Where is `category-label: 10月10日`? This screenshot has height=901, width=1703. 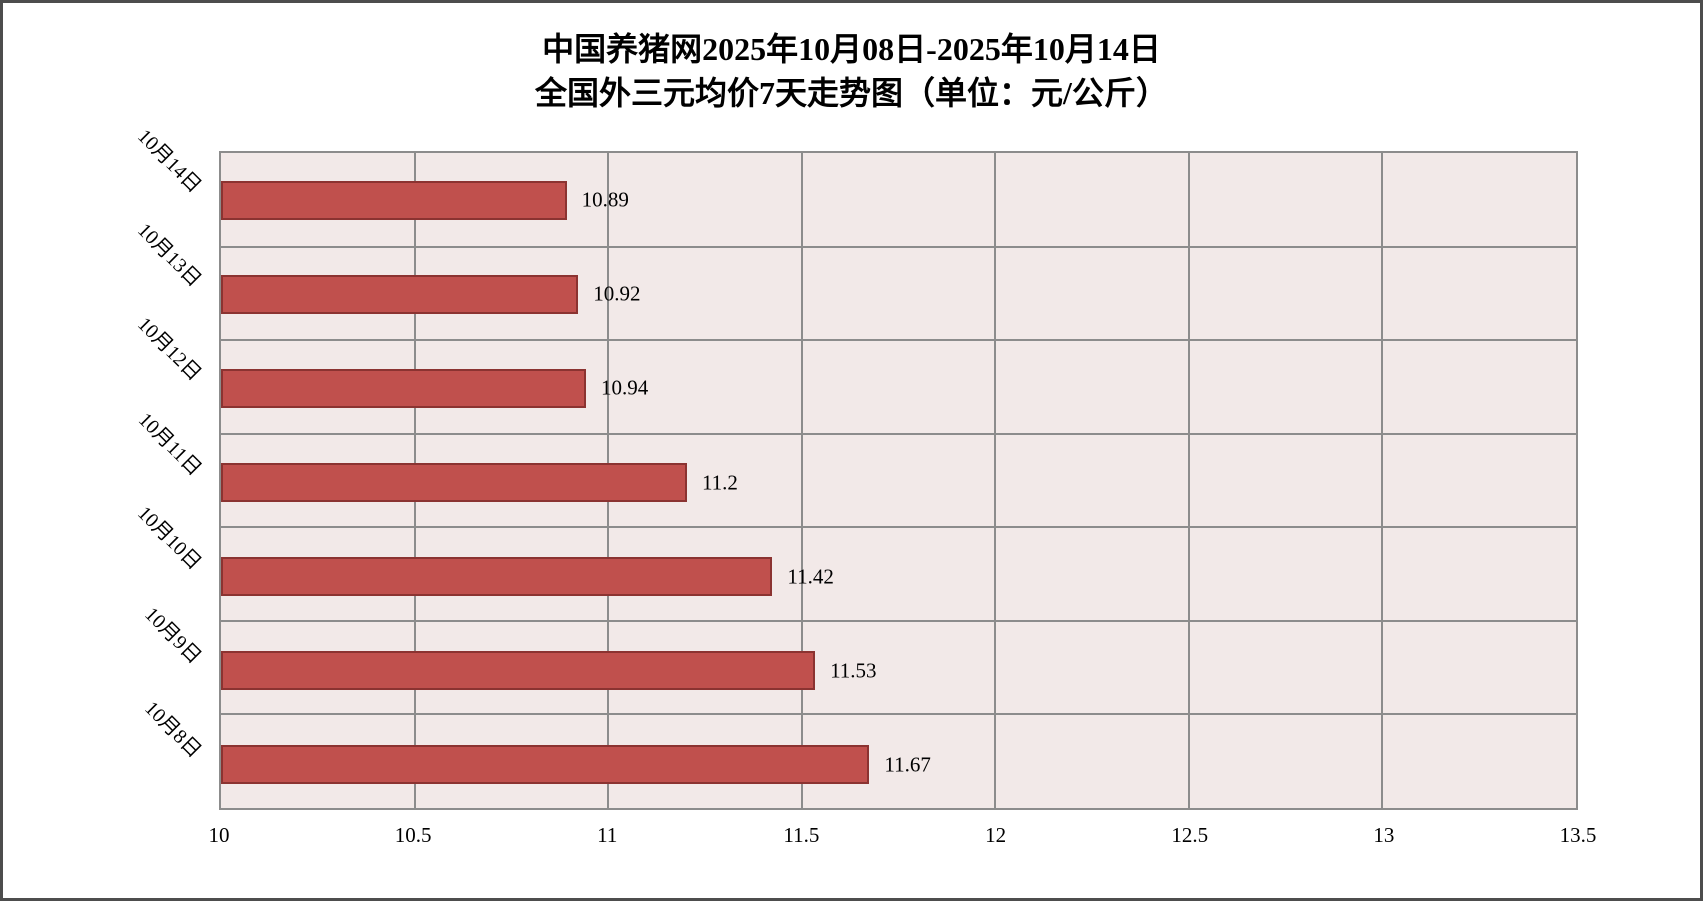
category-label: 10月10日 is located at coordinates (169, 537).